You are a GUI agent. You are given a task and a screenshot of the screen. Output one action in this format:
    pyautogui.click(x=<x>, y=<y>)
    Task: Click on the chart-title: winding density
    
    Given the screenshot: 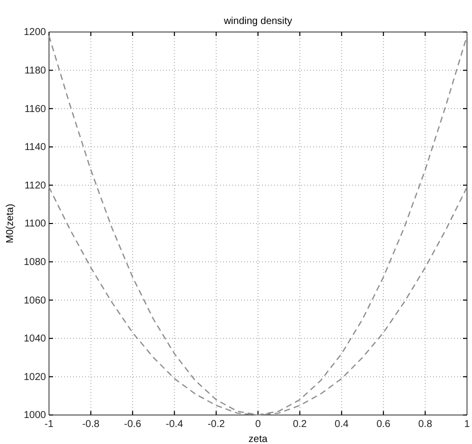 What is the action you would take?
    pyautogui.click(x=257, y=21)
    